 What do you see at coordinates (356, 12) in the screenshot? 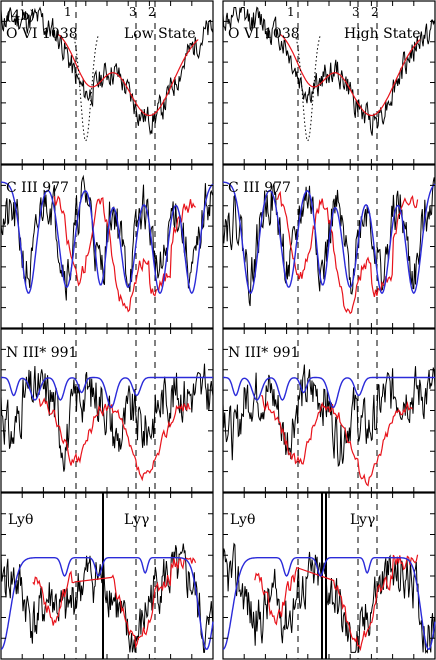
I see `component-label-3-right: 3` at bounding box center [356, 12].